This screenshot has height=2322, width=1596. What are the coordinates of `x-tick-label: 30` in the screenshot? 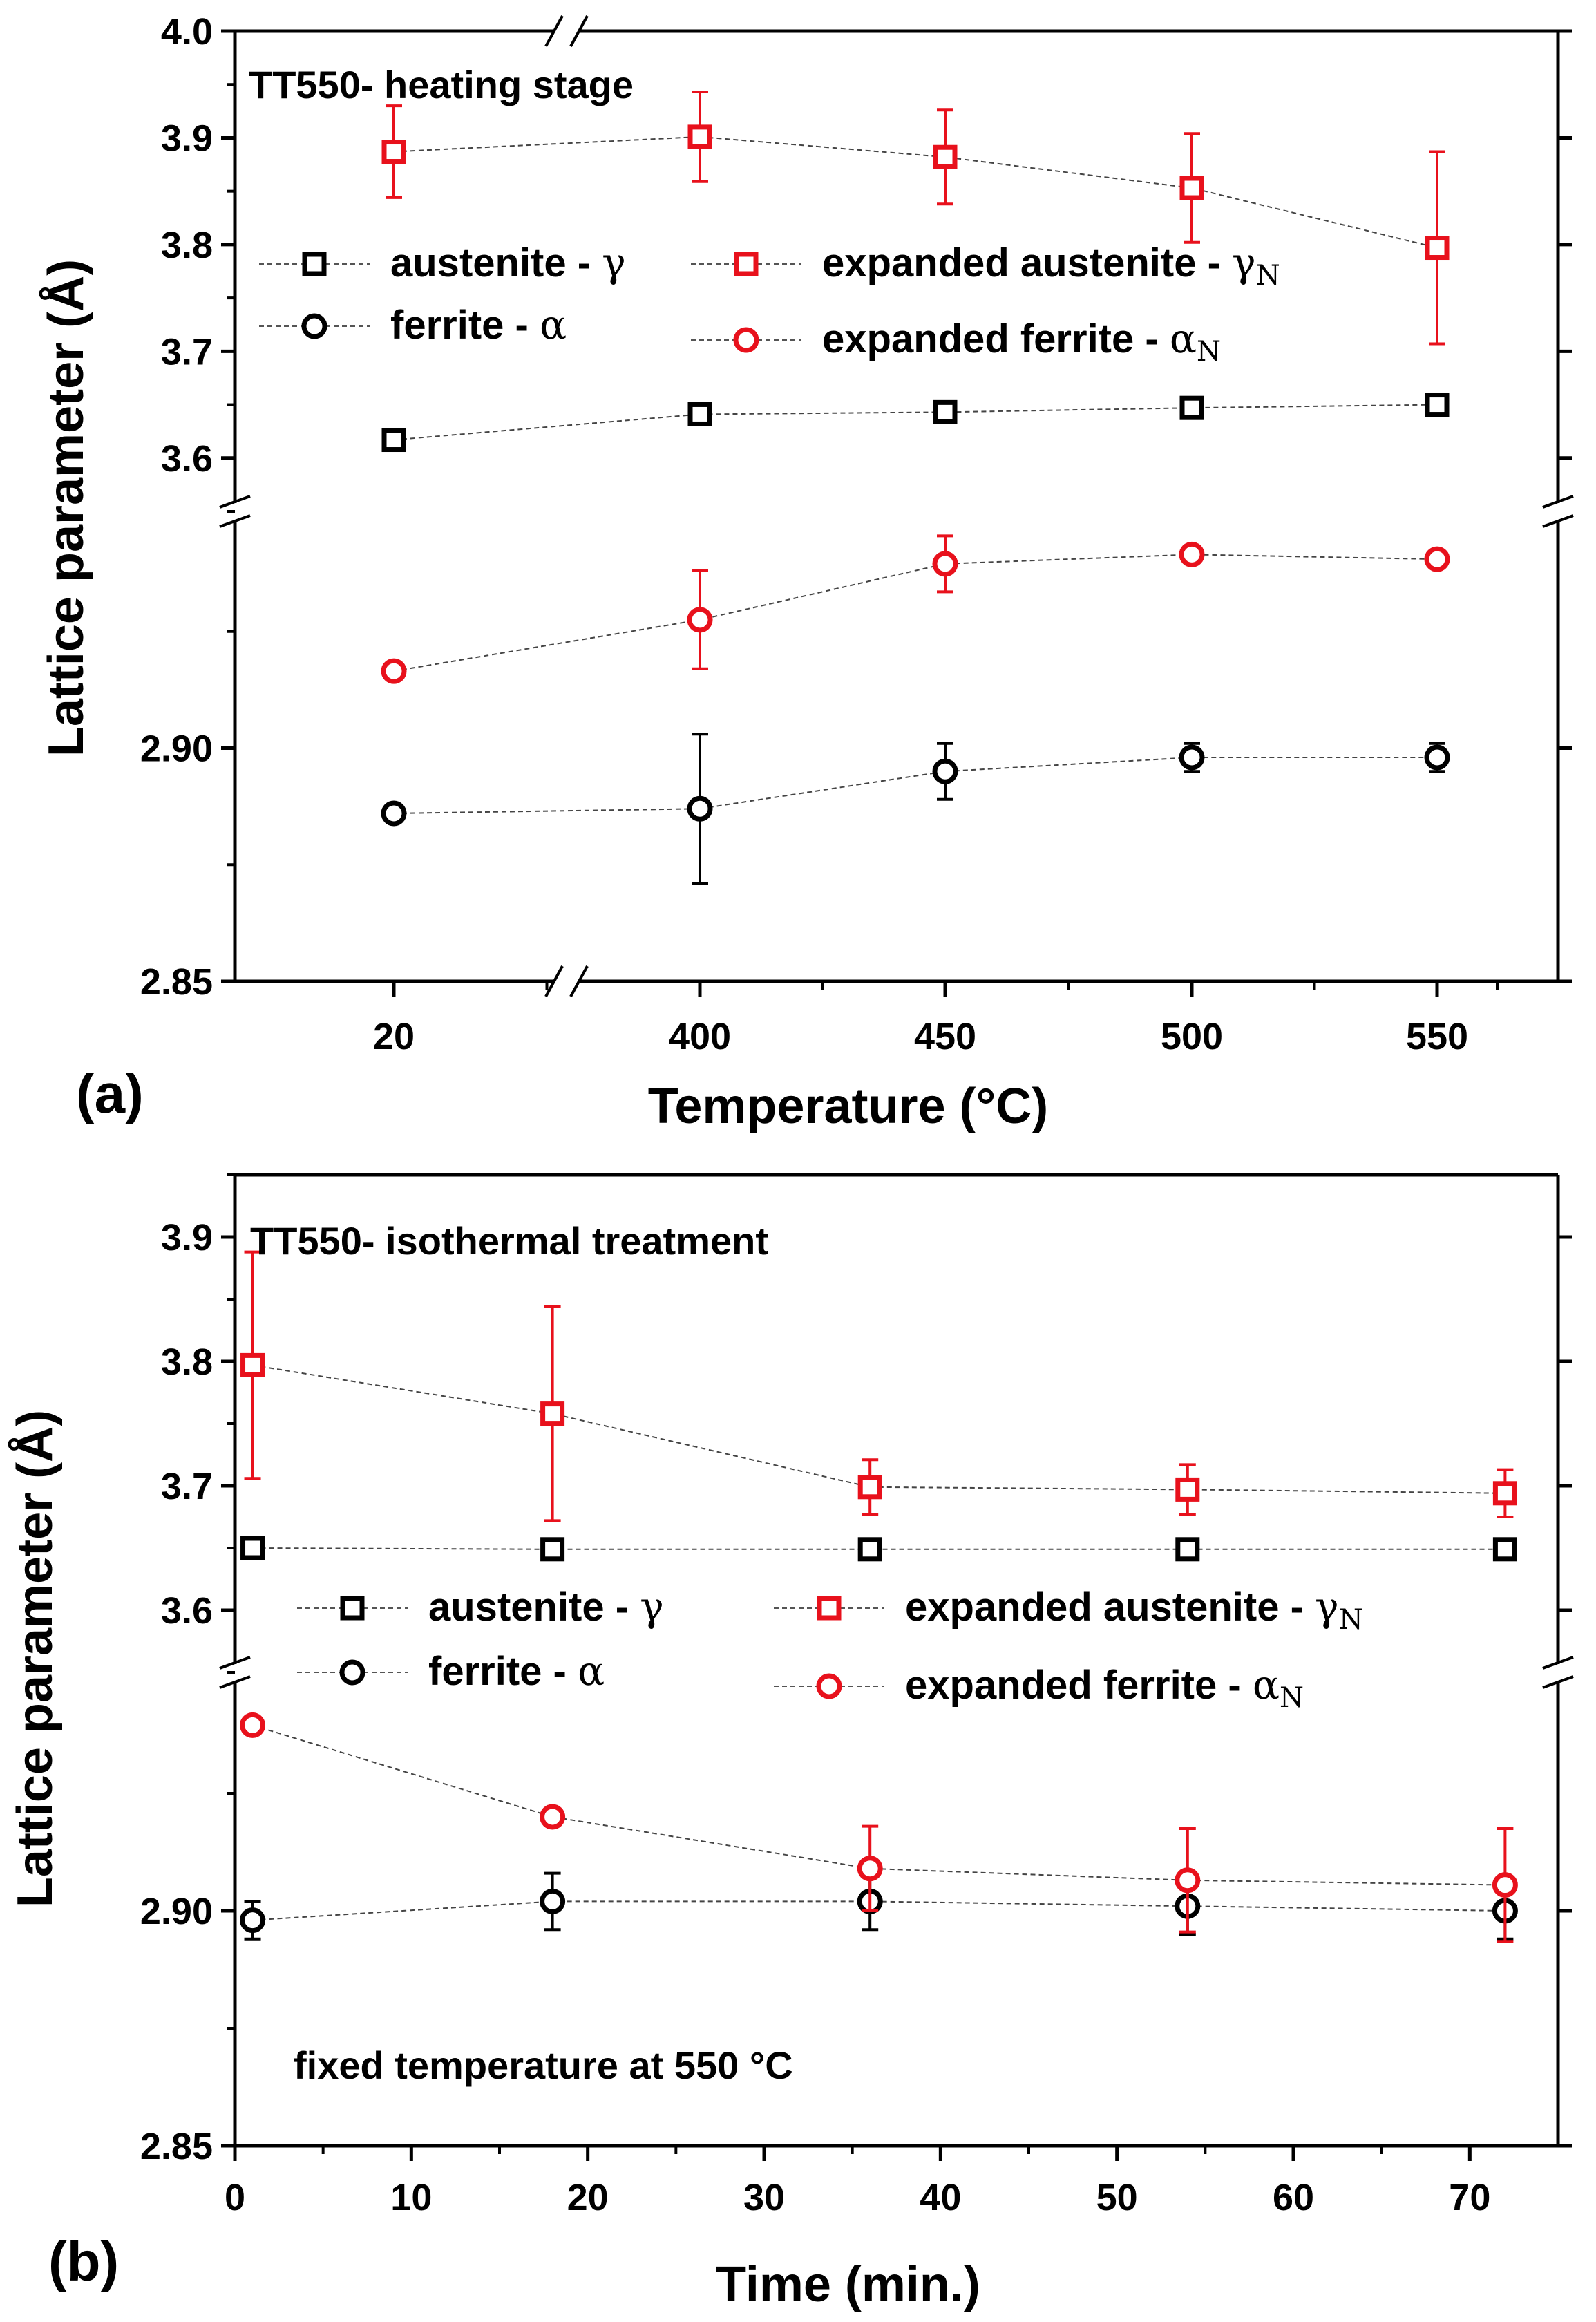 It's located at (764, 2197).